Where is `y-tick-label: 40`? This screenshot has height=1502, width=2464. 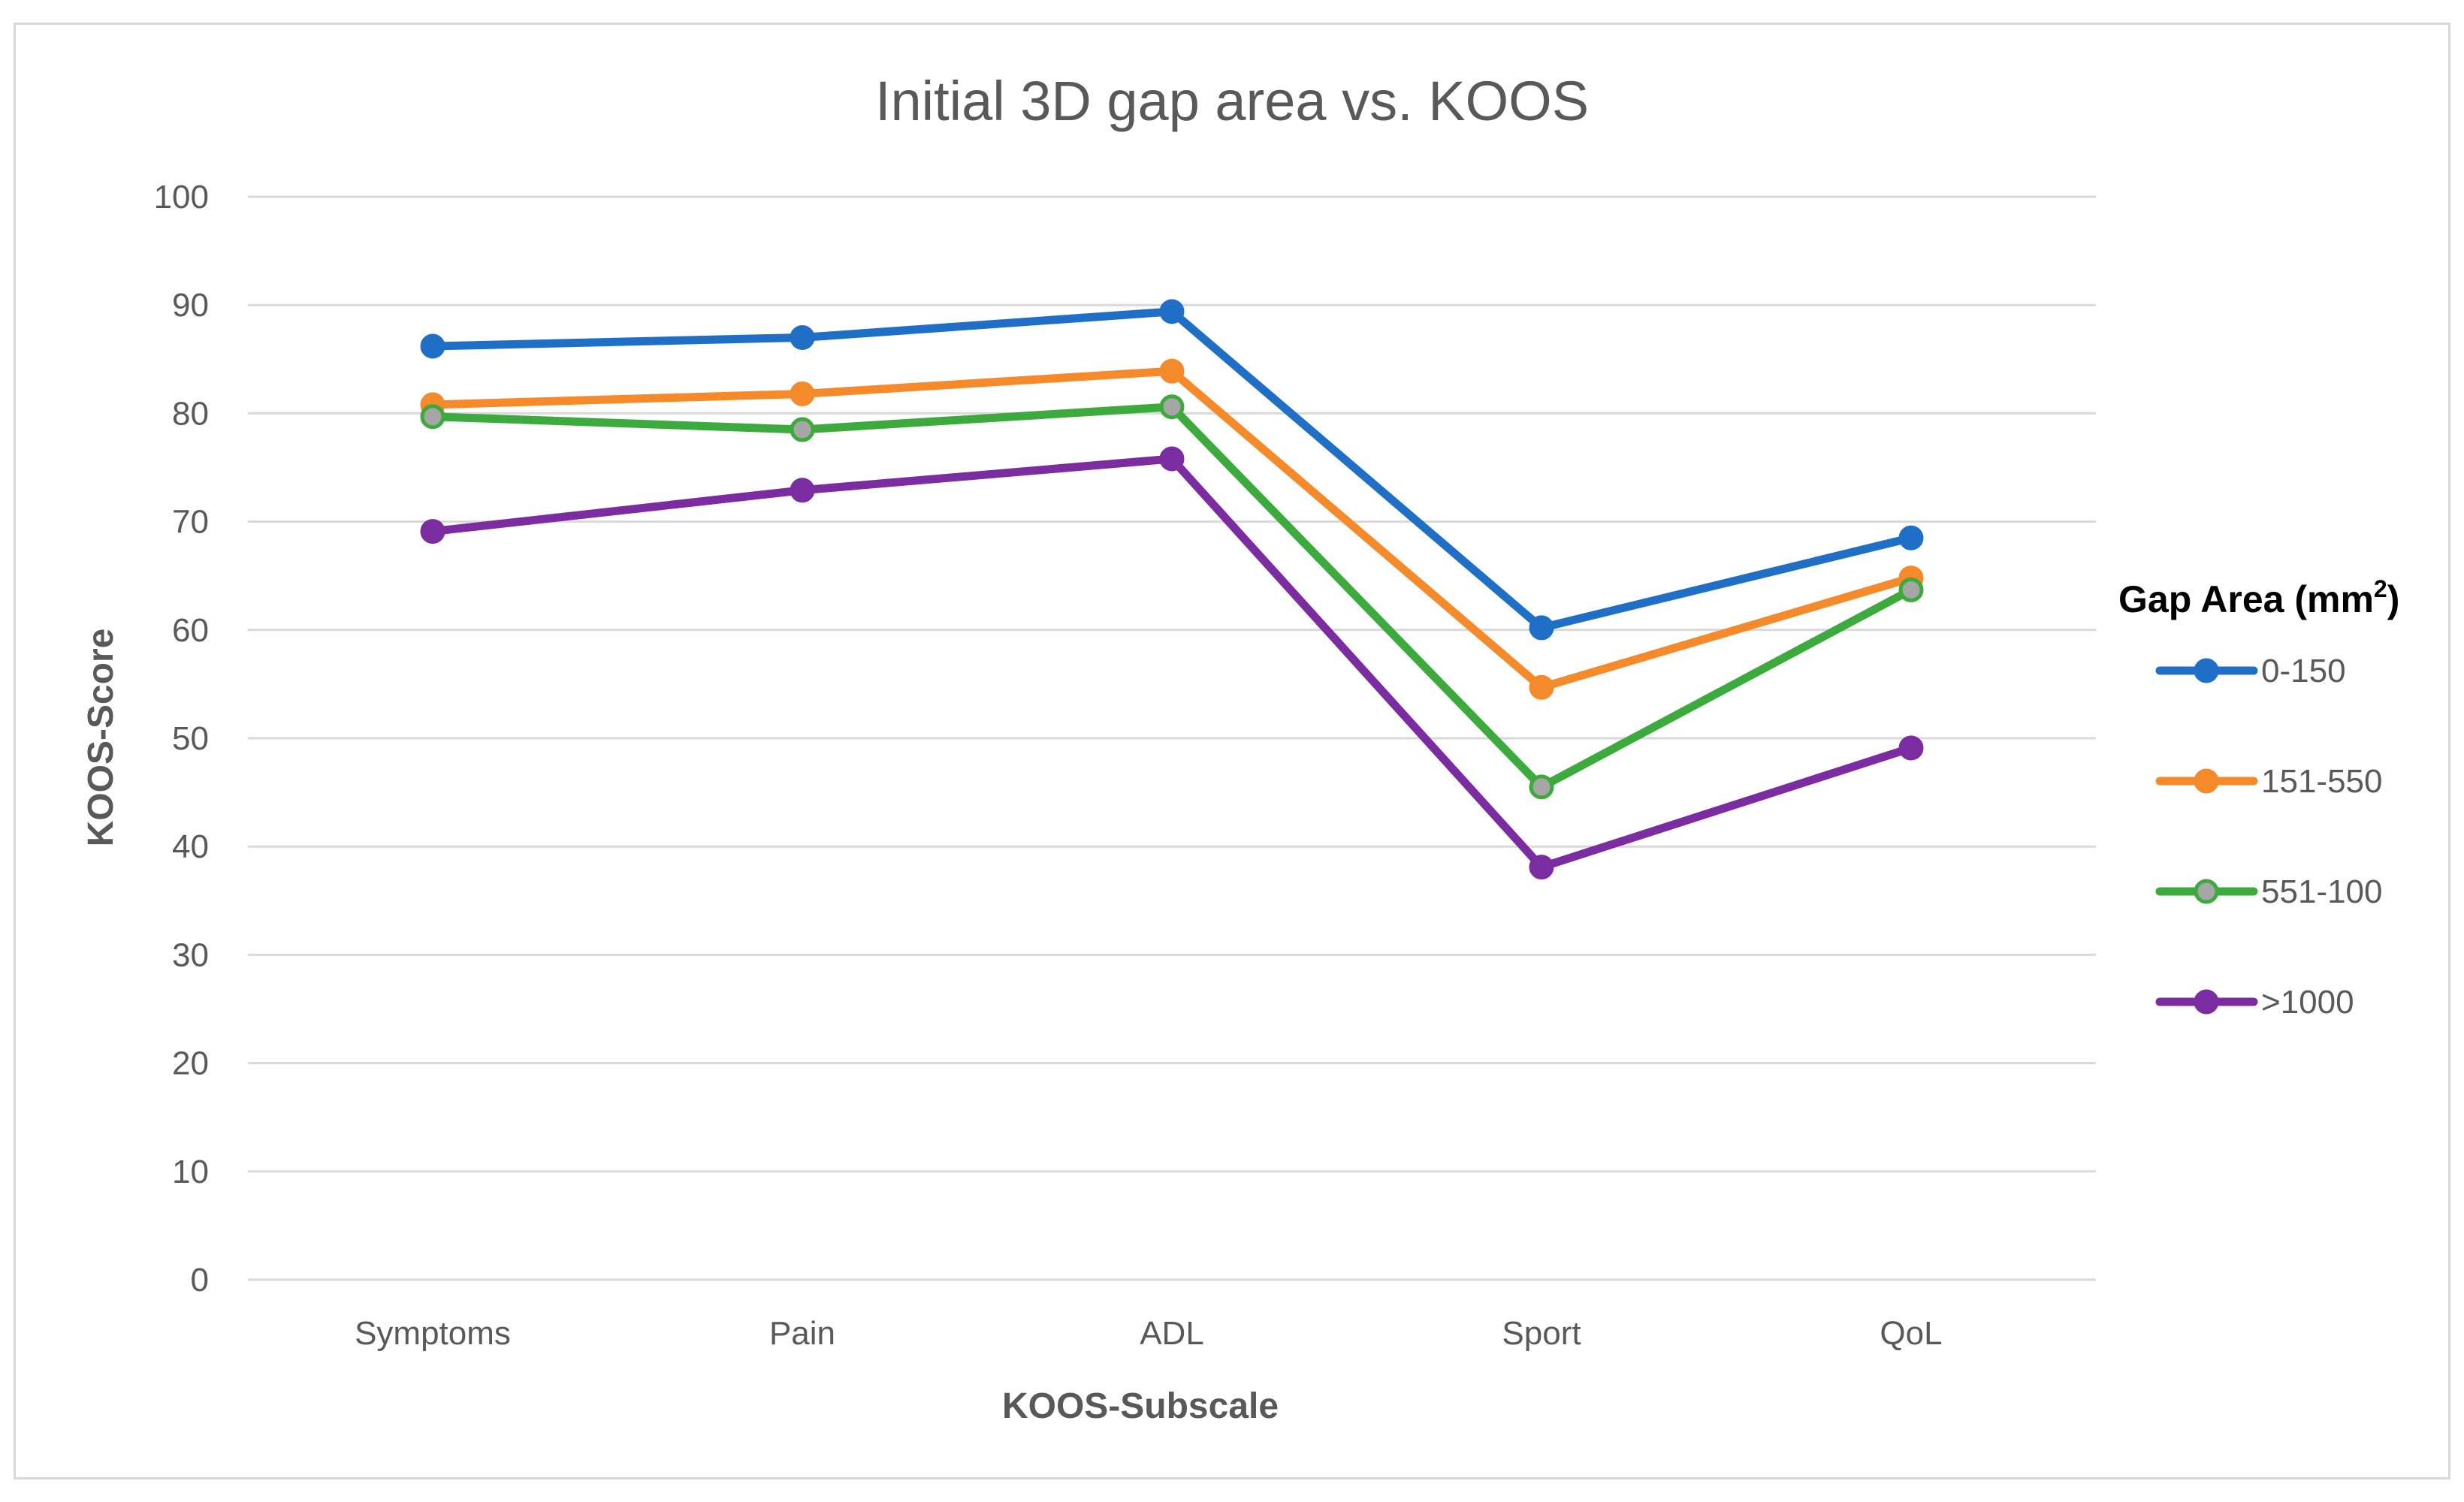
y-tick-label: 40 is located at coordinates (190, 846).